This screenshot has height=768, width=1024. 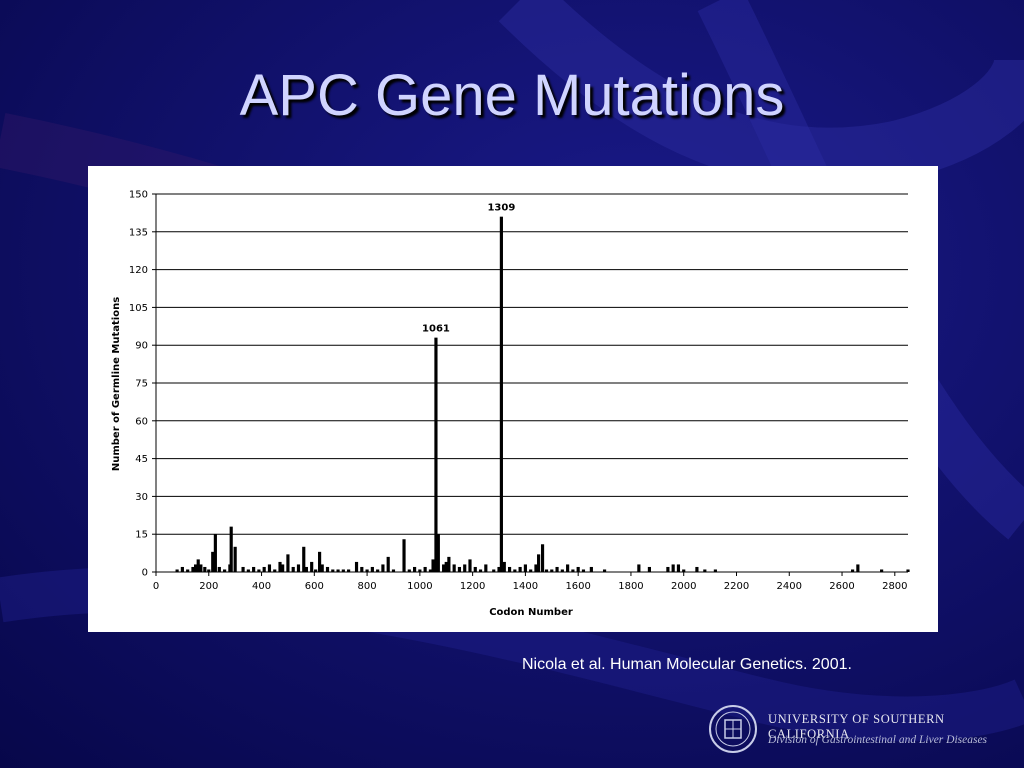 I want to click on x-tick-label: 1800, so click(x=630, y=586).